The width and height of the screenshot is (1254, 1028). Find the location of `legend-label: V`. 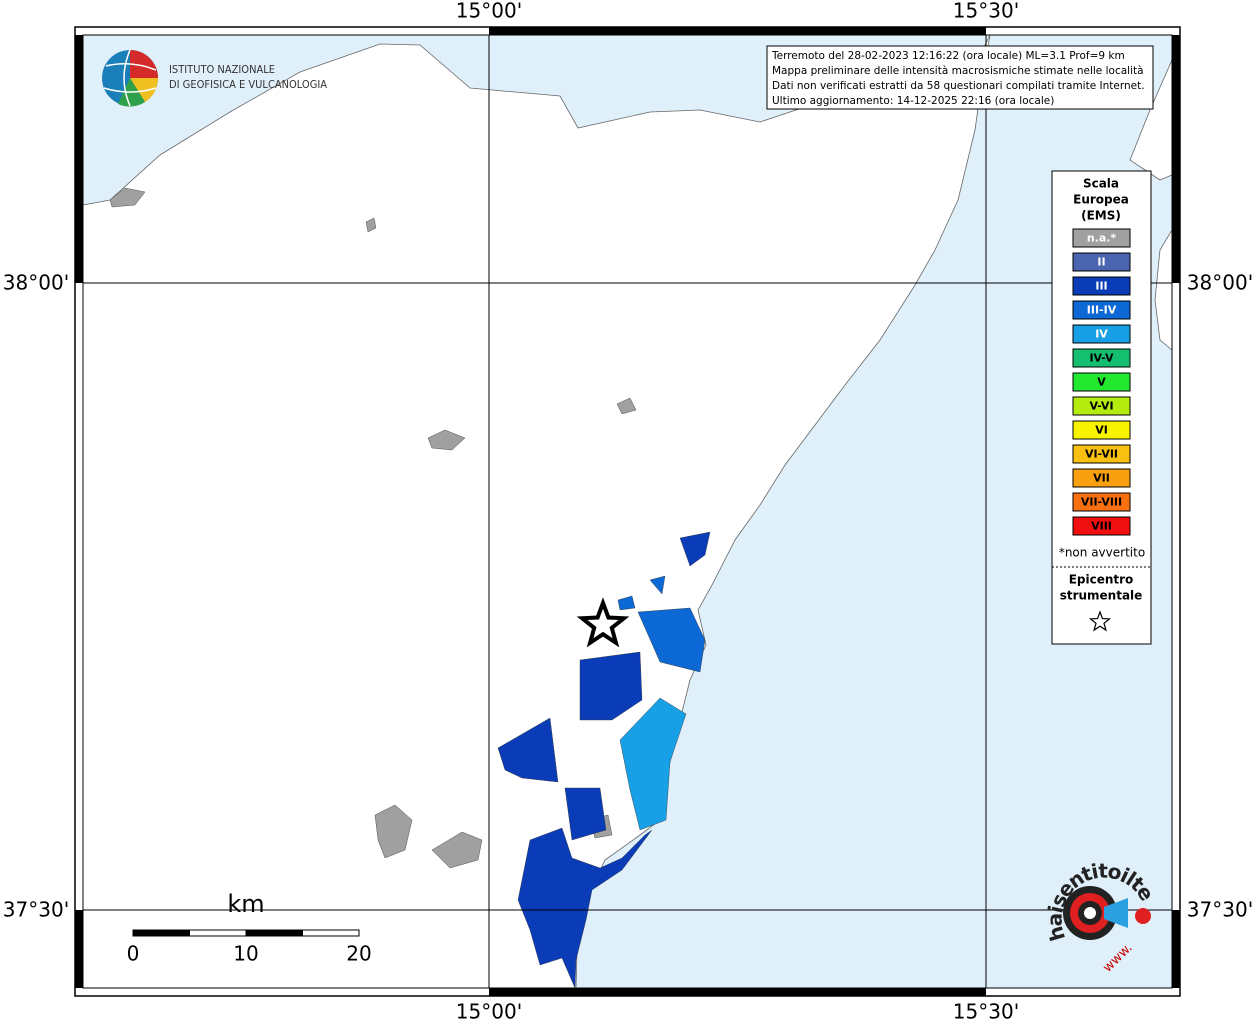

legend-label: V is located at coordinates (1101, 382).